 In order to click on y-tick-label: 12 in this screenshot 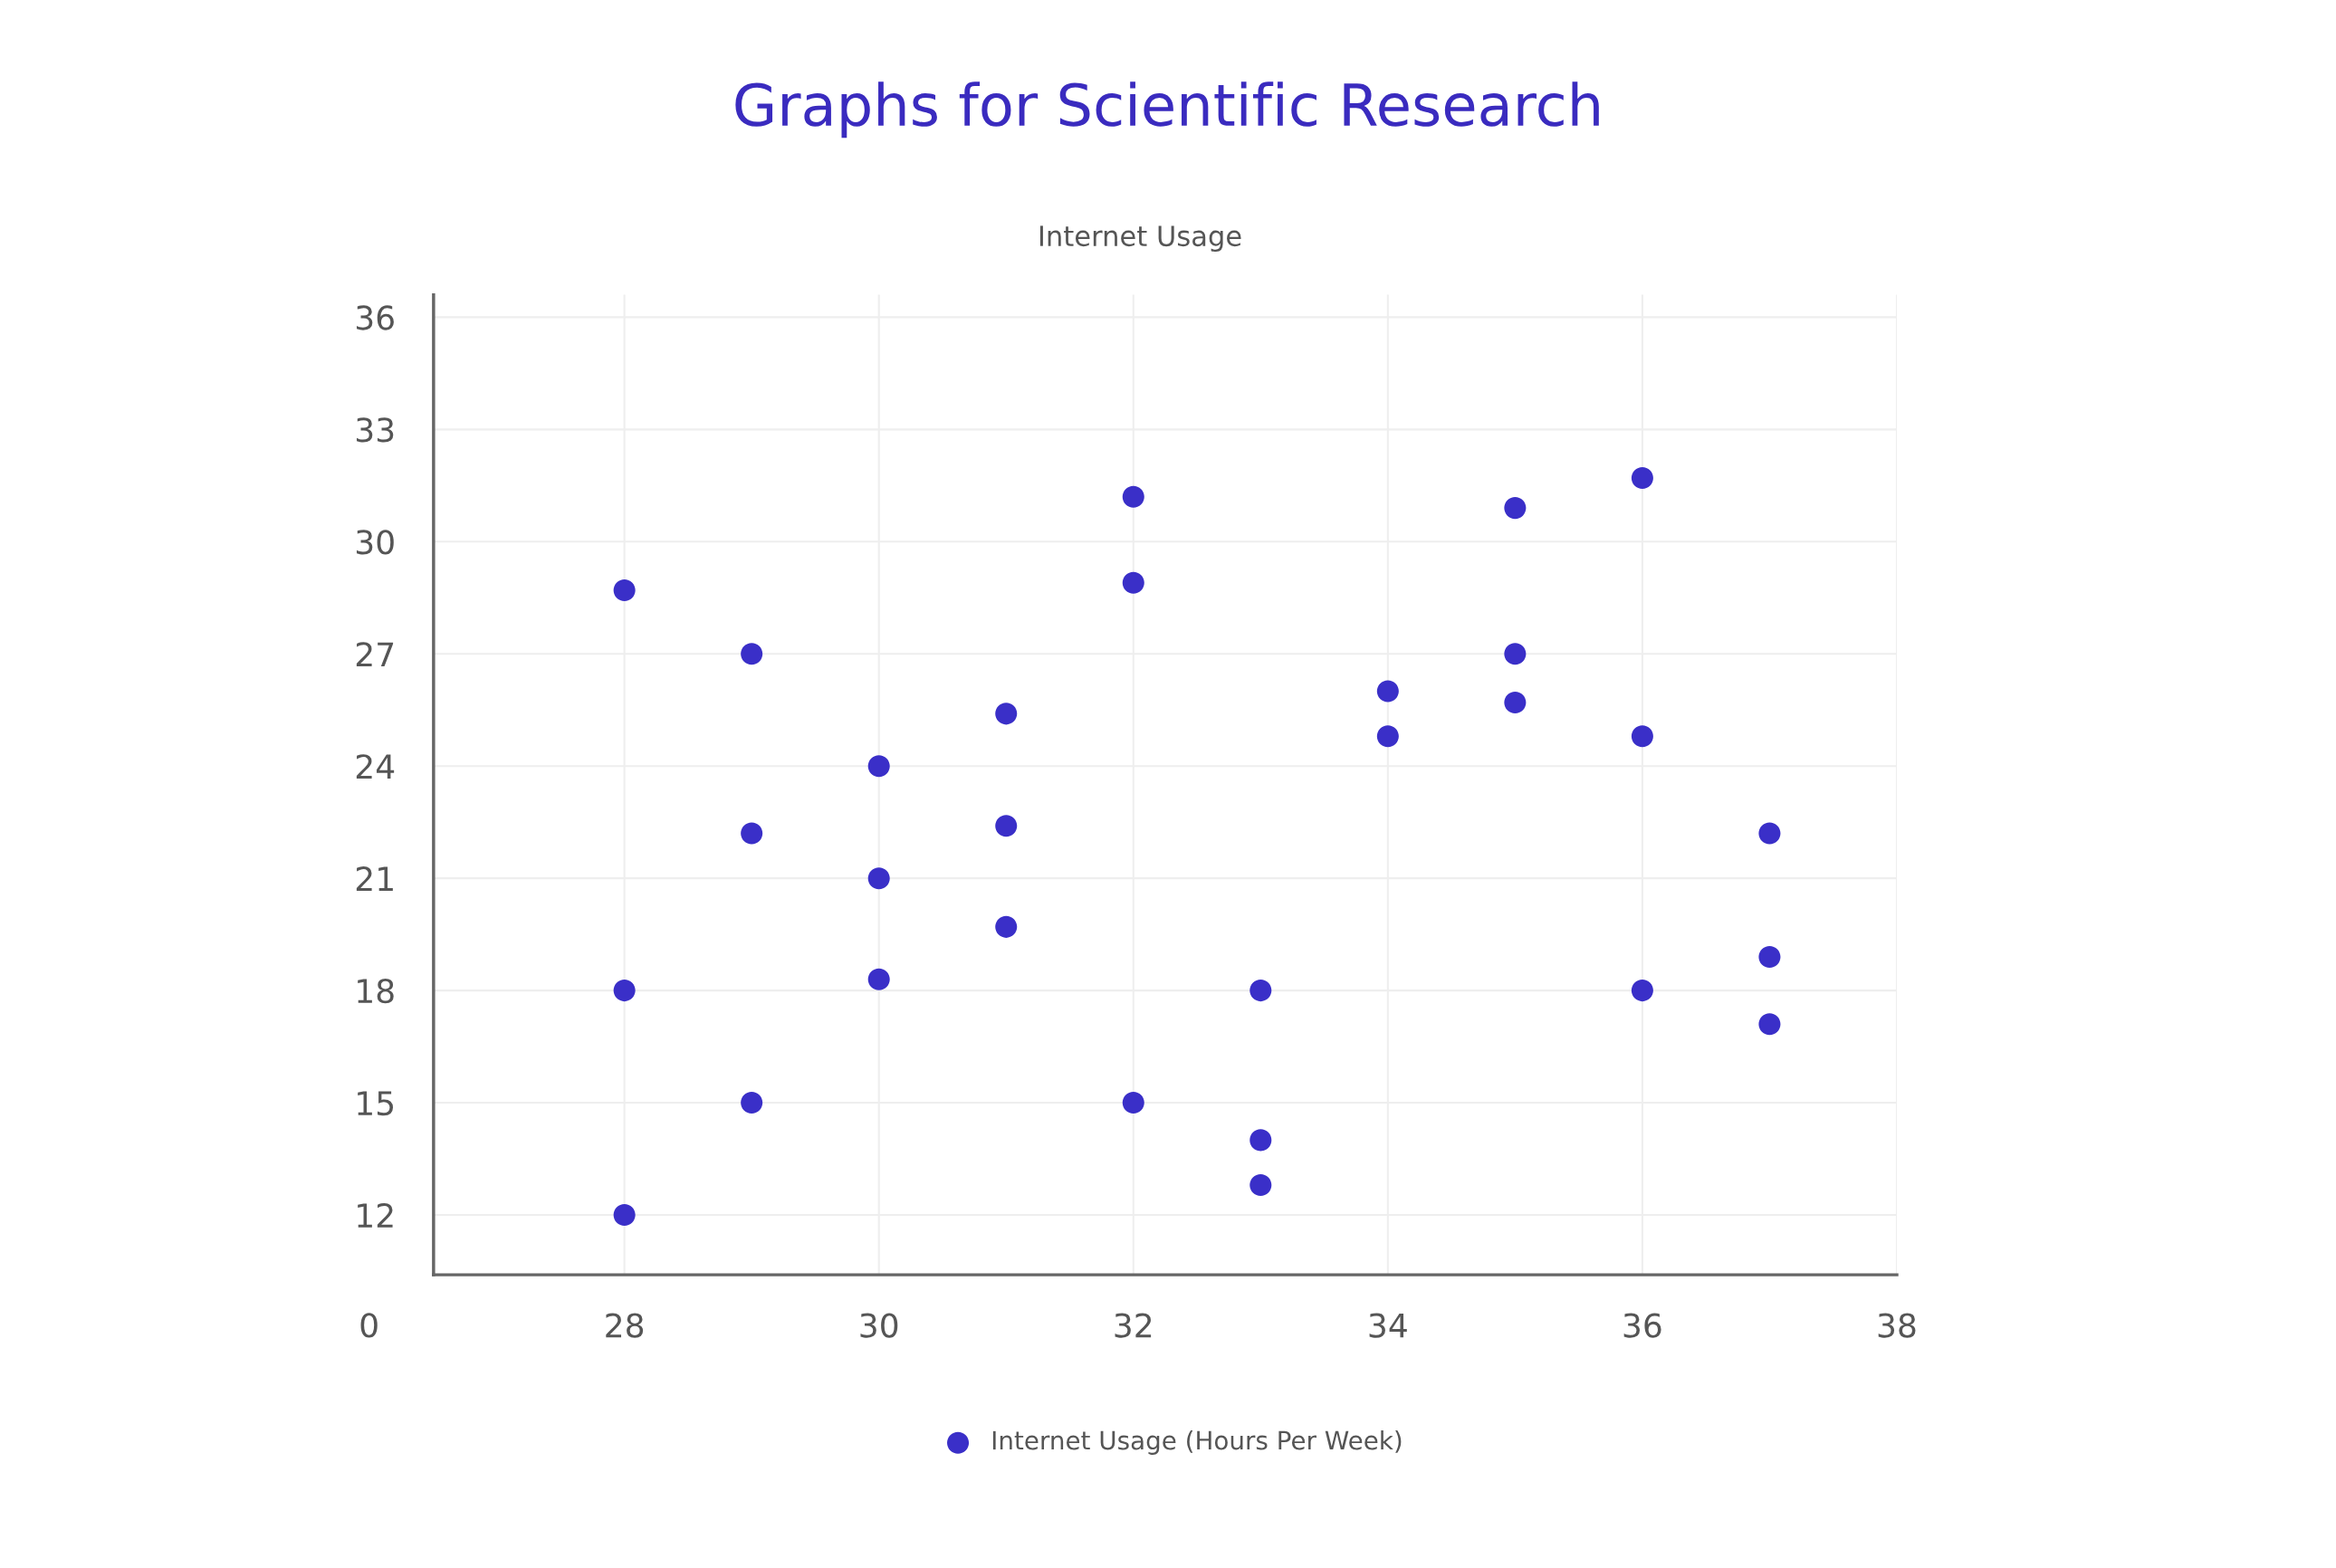, I will do `click(375, 1215)`.